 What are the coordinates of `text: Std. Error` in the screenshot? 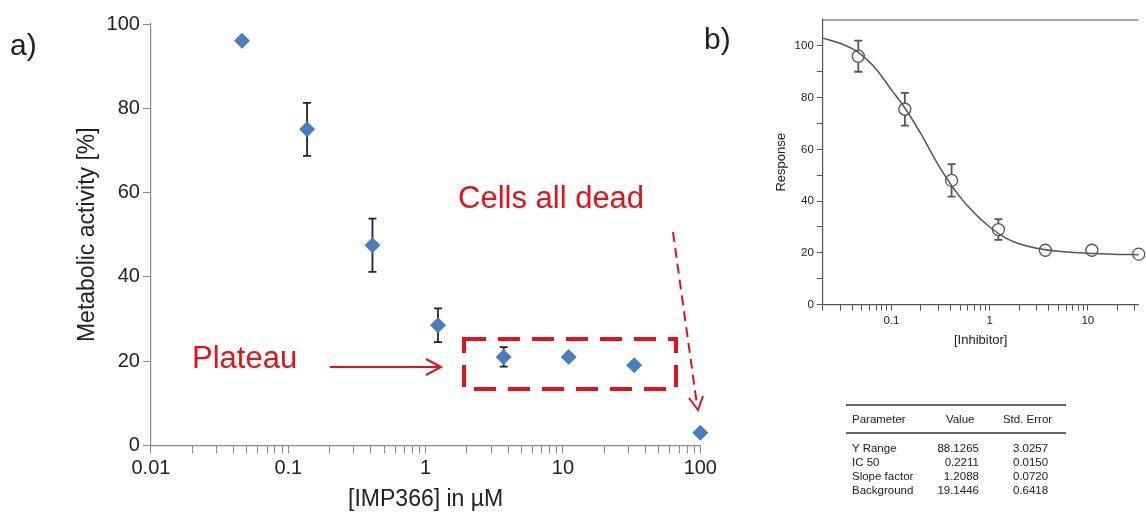 It's located at (1027, 419).